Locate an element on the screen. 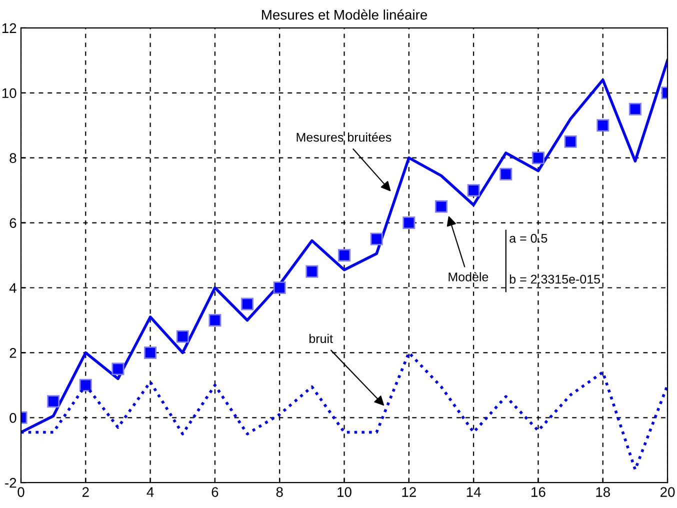  y-tick-label: 10 is located at coordinates (9, 93).